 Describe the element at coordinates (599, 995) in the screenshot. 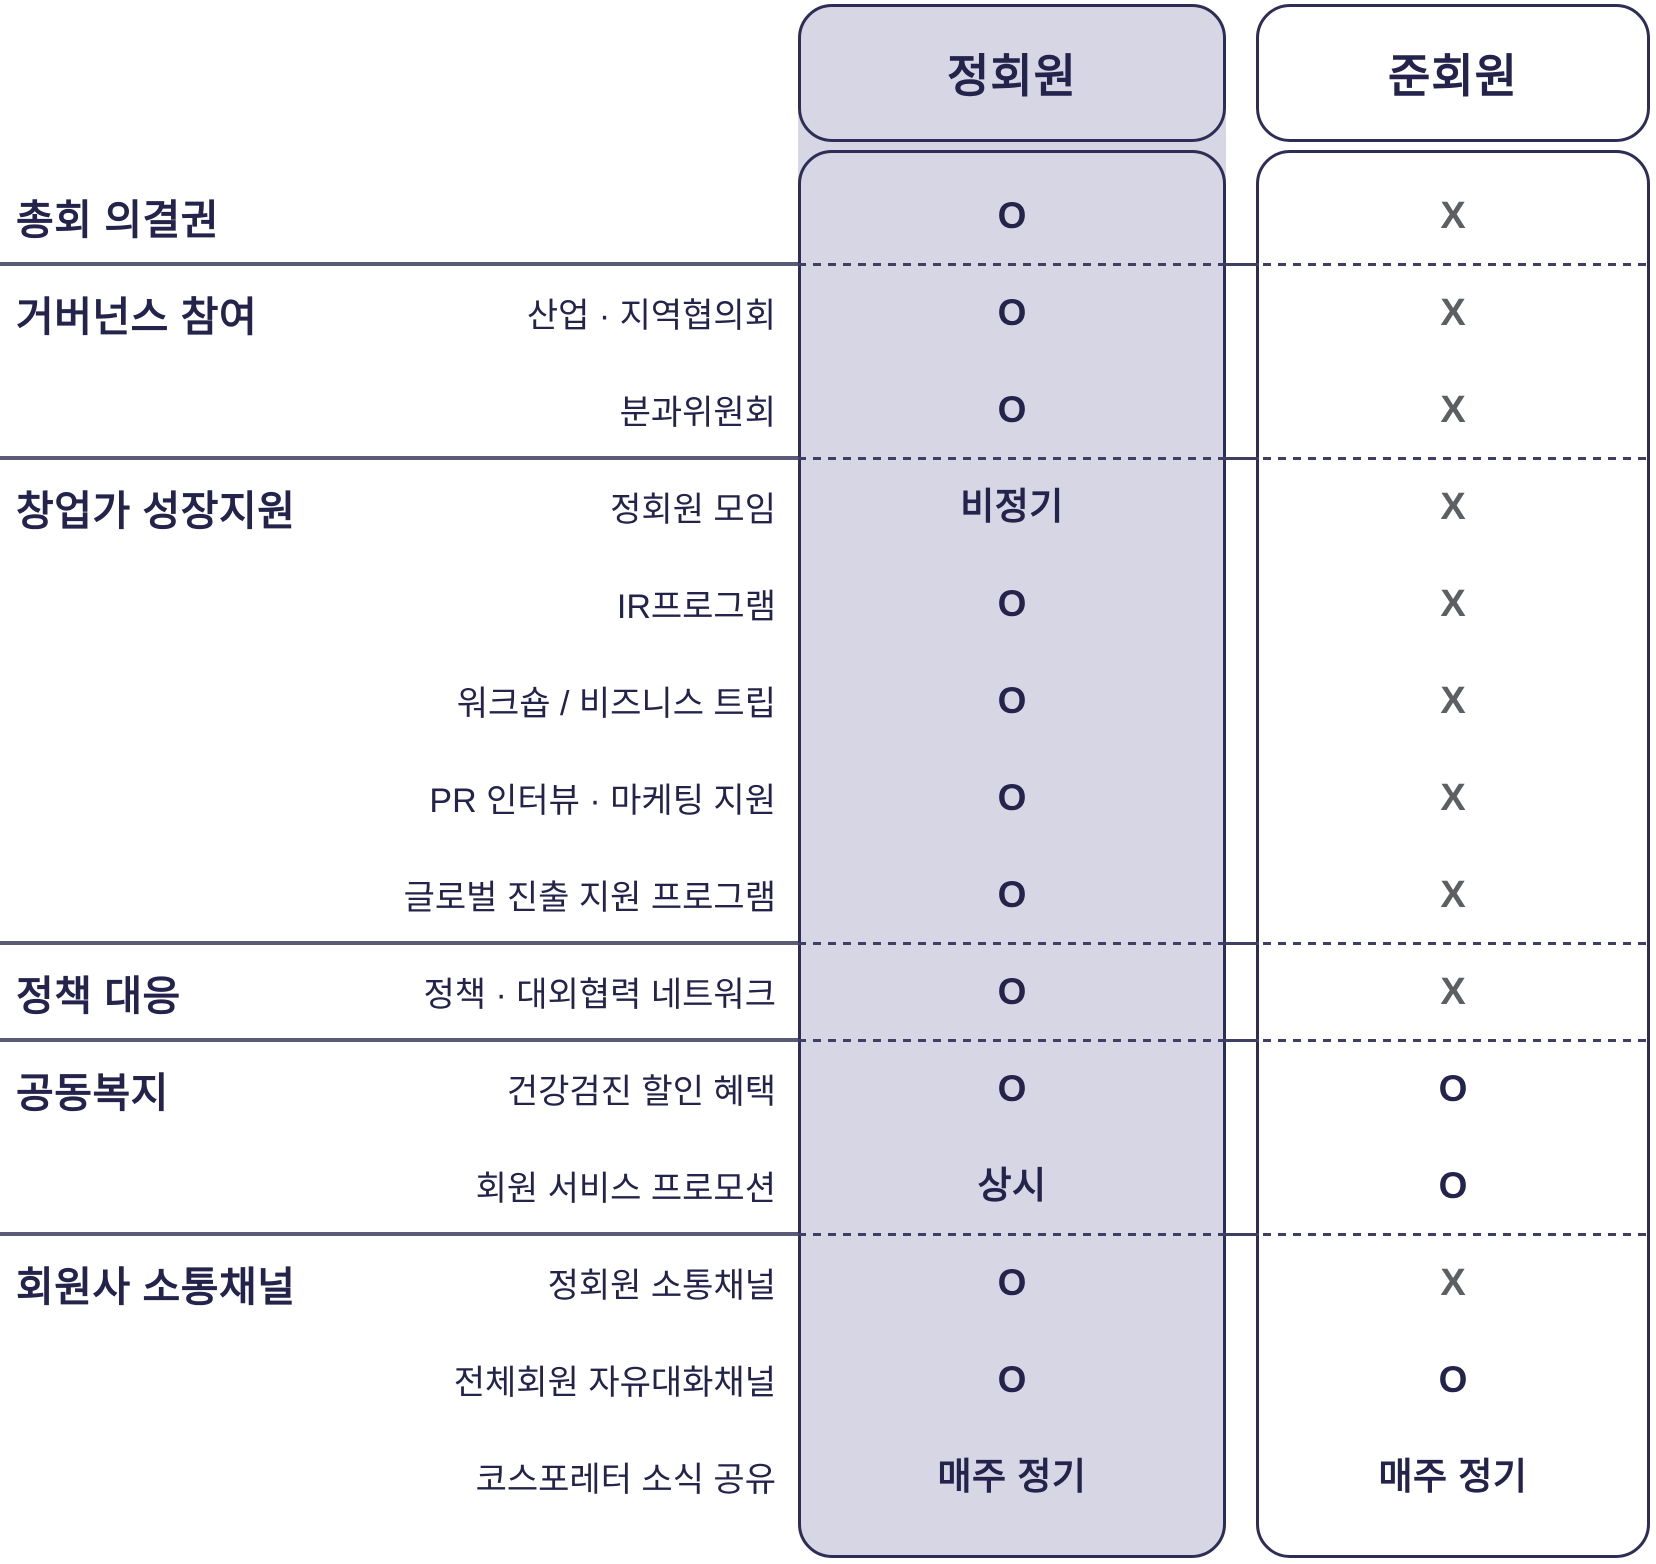

I see `item-label: 정책 · 대외협력 네트워크` at that location.